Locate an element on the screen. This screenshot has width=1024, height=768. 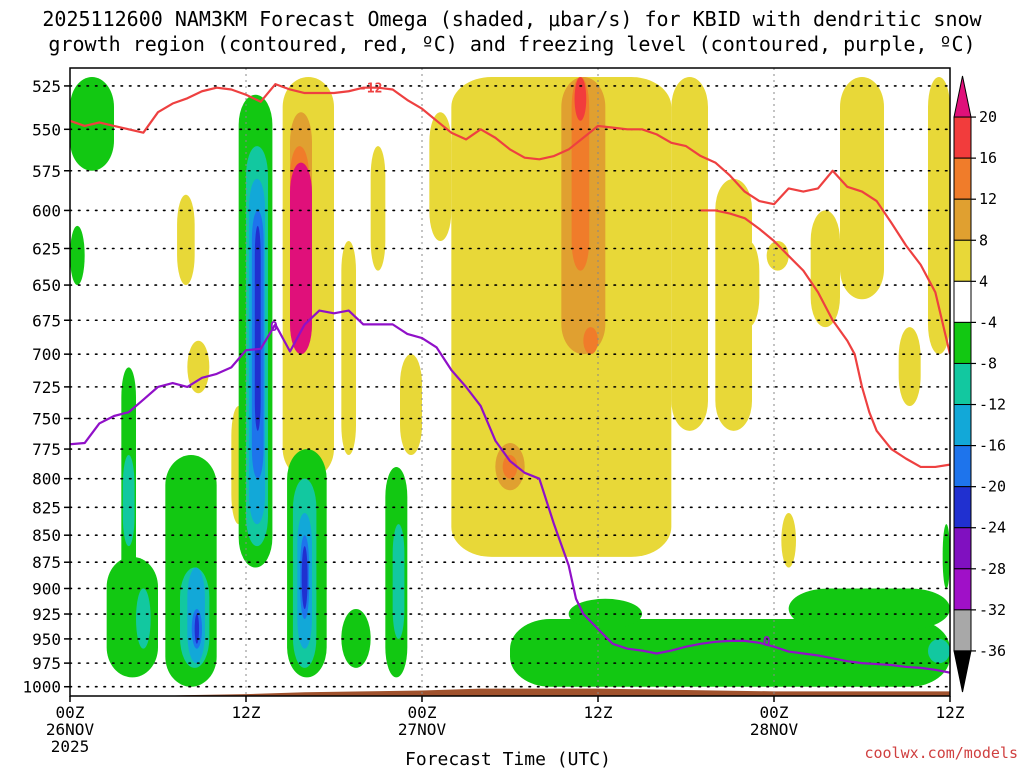
dgz-contour-label: -12 is located at coordinates (370, 89).